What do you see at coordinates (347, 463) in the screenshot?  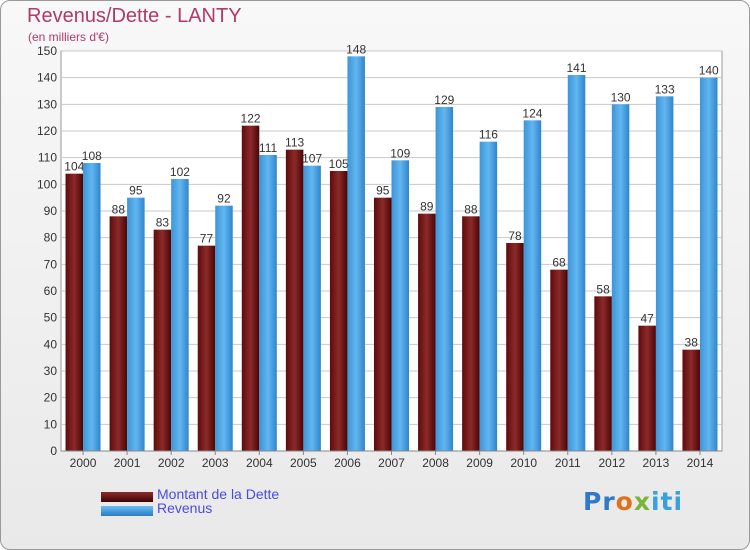 I see `x-tick-label: 2006` at bounding box center [347, 463].